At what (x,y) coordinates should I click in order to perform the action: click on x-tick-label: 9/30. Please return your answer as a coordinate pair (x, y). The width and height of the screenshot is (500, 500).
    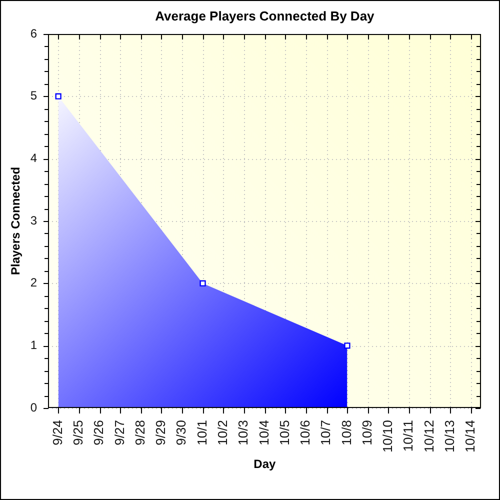
    Looking at the image, I should click on (181, 433).